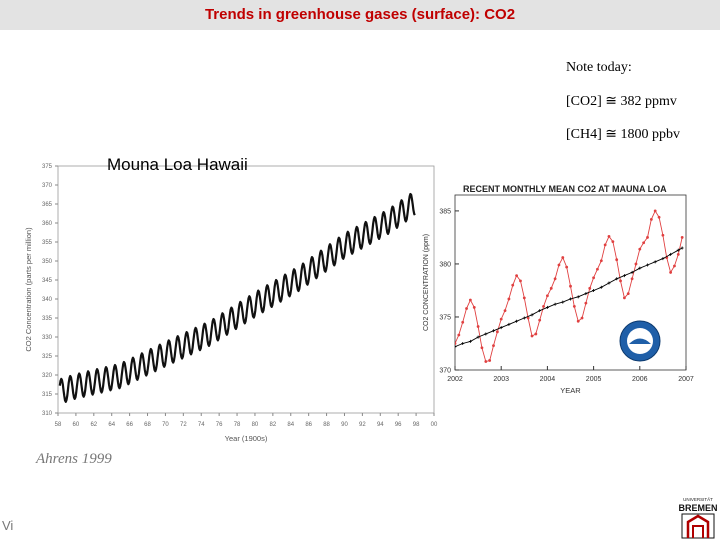 This screenshot has width=720, height=540. What do you see at coordinates (76, 425) in the screenshot?
I see `x-tick-label: 60` at bounding box center [76, 425].